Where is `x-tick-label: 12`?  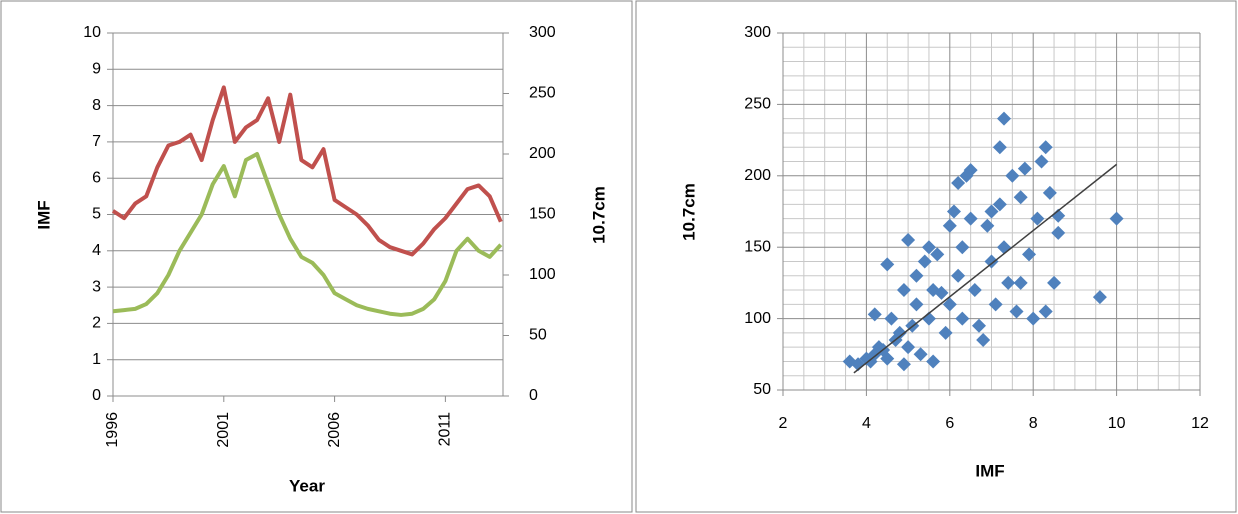
x-tick-label: 12 is located at coordinates (1200, 423).